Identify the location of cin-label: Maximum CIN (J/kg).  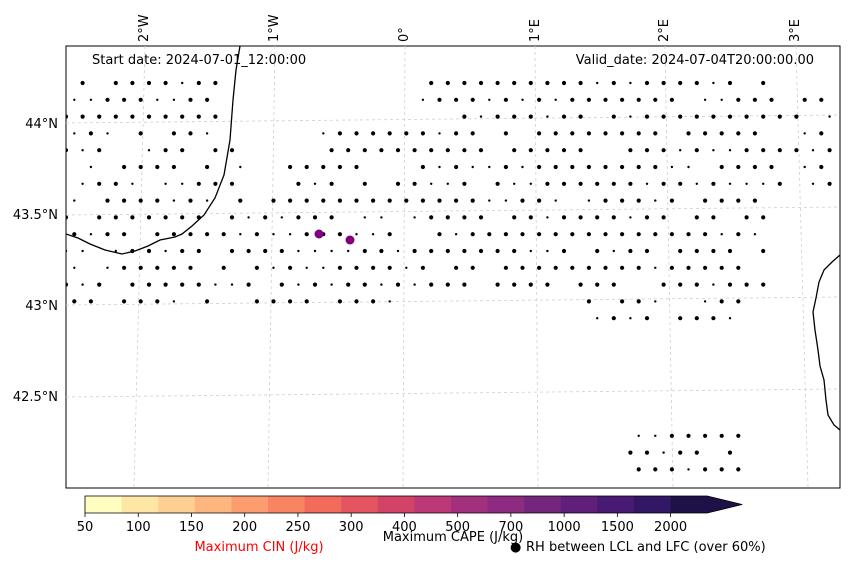
(258, 547).